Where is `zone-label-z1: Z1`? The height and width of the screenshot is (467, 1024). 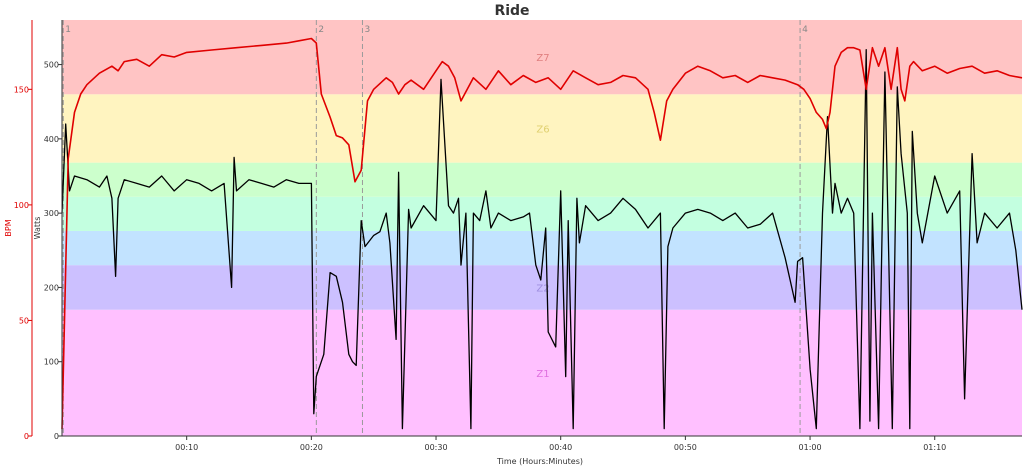 zone-label-z1: Z1 is located at coordinates (542, 374).